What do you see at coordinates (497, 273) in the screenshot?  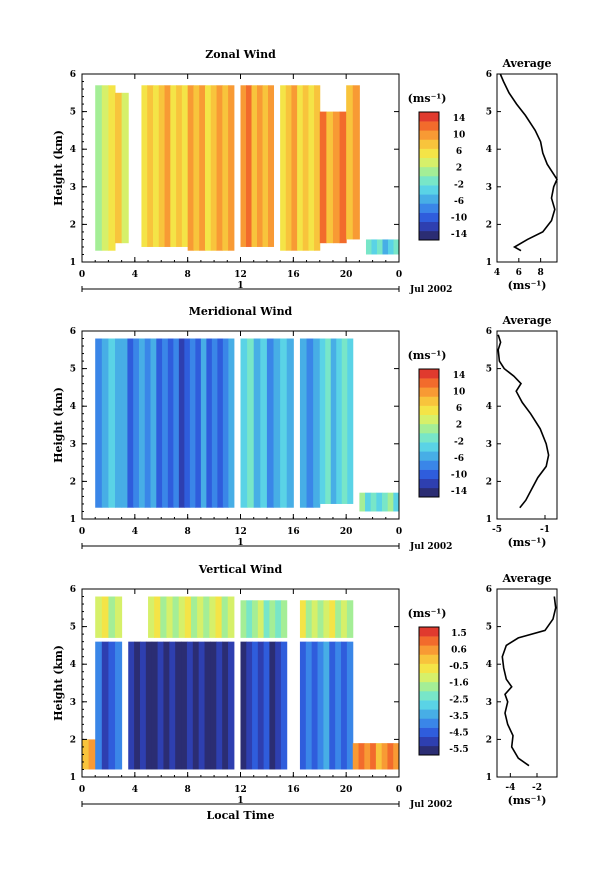 I see `profile-x-tick-label: 4` at bounding box center [497, 273].